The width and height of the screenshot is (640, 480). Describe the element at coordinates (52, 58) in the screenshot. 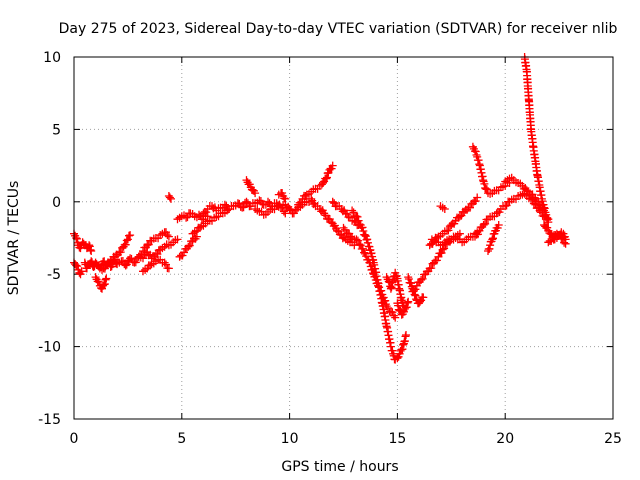

I see `y-tick-label: 10` at that location.